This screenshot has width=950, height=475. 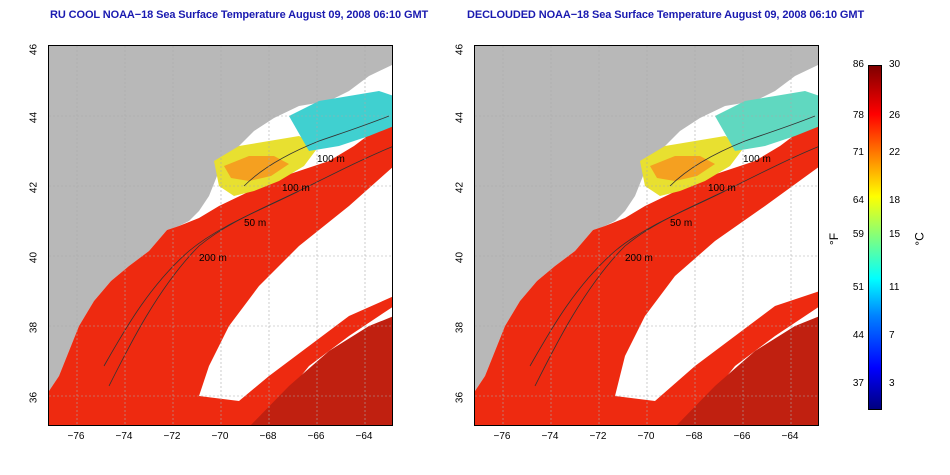 I want to click on celsius-tick: 30, so click(x=895, y=64).